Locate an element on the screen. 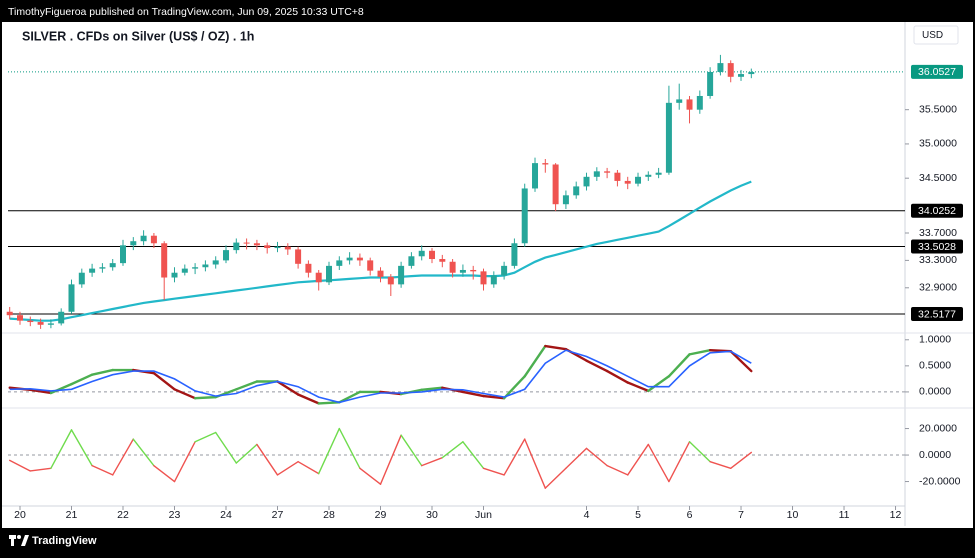  y-tick-label: 35.5000 is located at coordinates (938, 109).